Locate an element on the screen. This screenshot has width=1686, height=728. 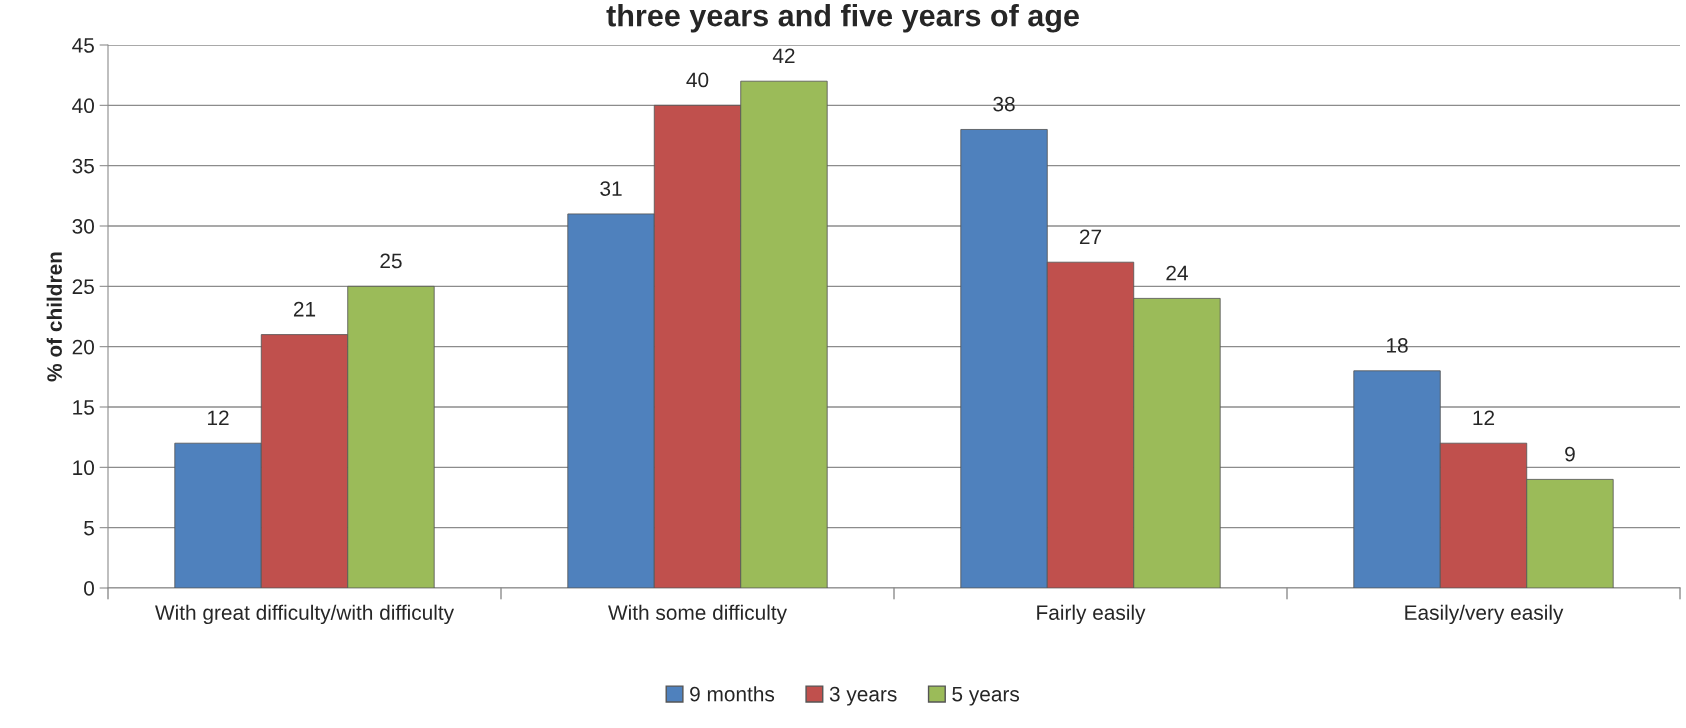
y-tick-label: 25 is located at coordinates (83, 287).